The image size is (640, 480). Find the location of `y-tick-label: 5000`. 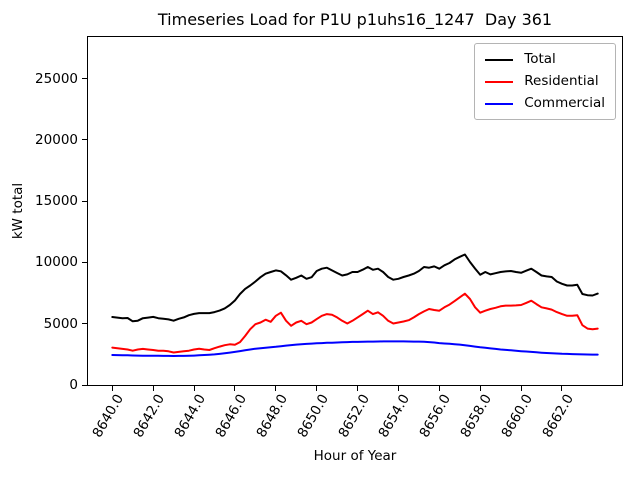

y-tick-label: 5000 is located at coordinates (60, 323).